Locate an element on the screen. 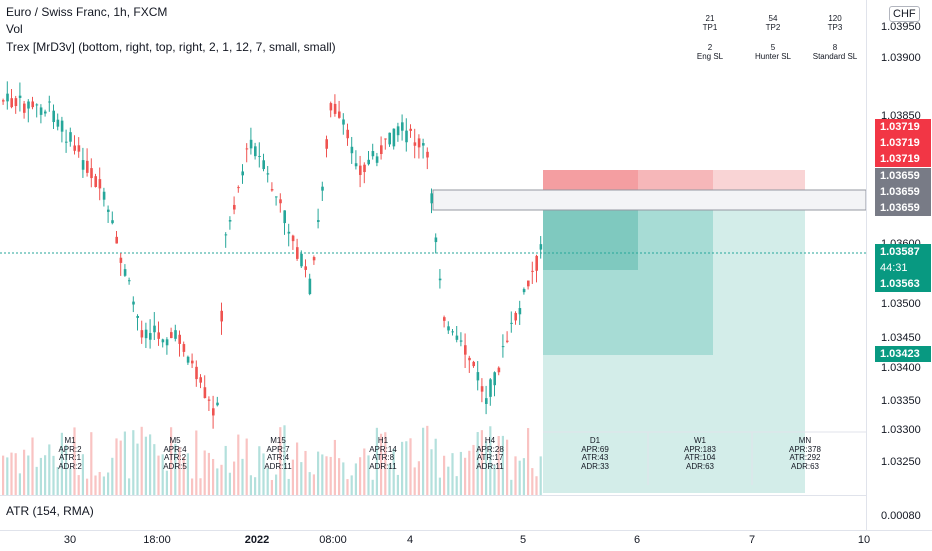  price-tick: 1.03500 is located at coordinates (901, 304).